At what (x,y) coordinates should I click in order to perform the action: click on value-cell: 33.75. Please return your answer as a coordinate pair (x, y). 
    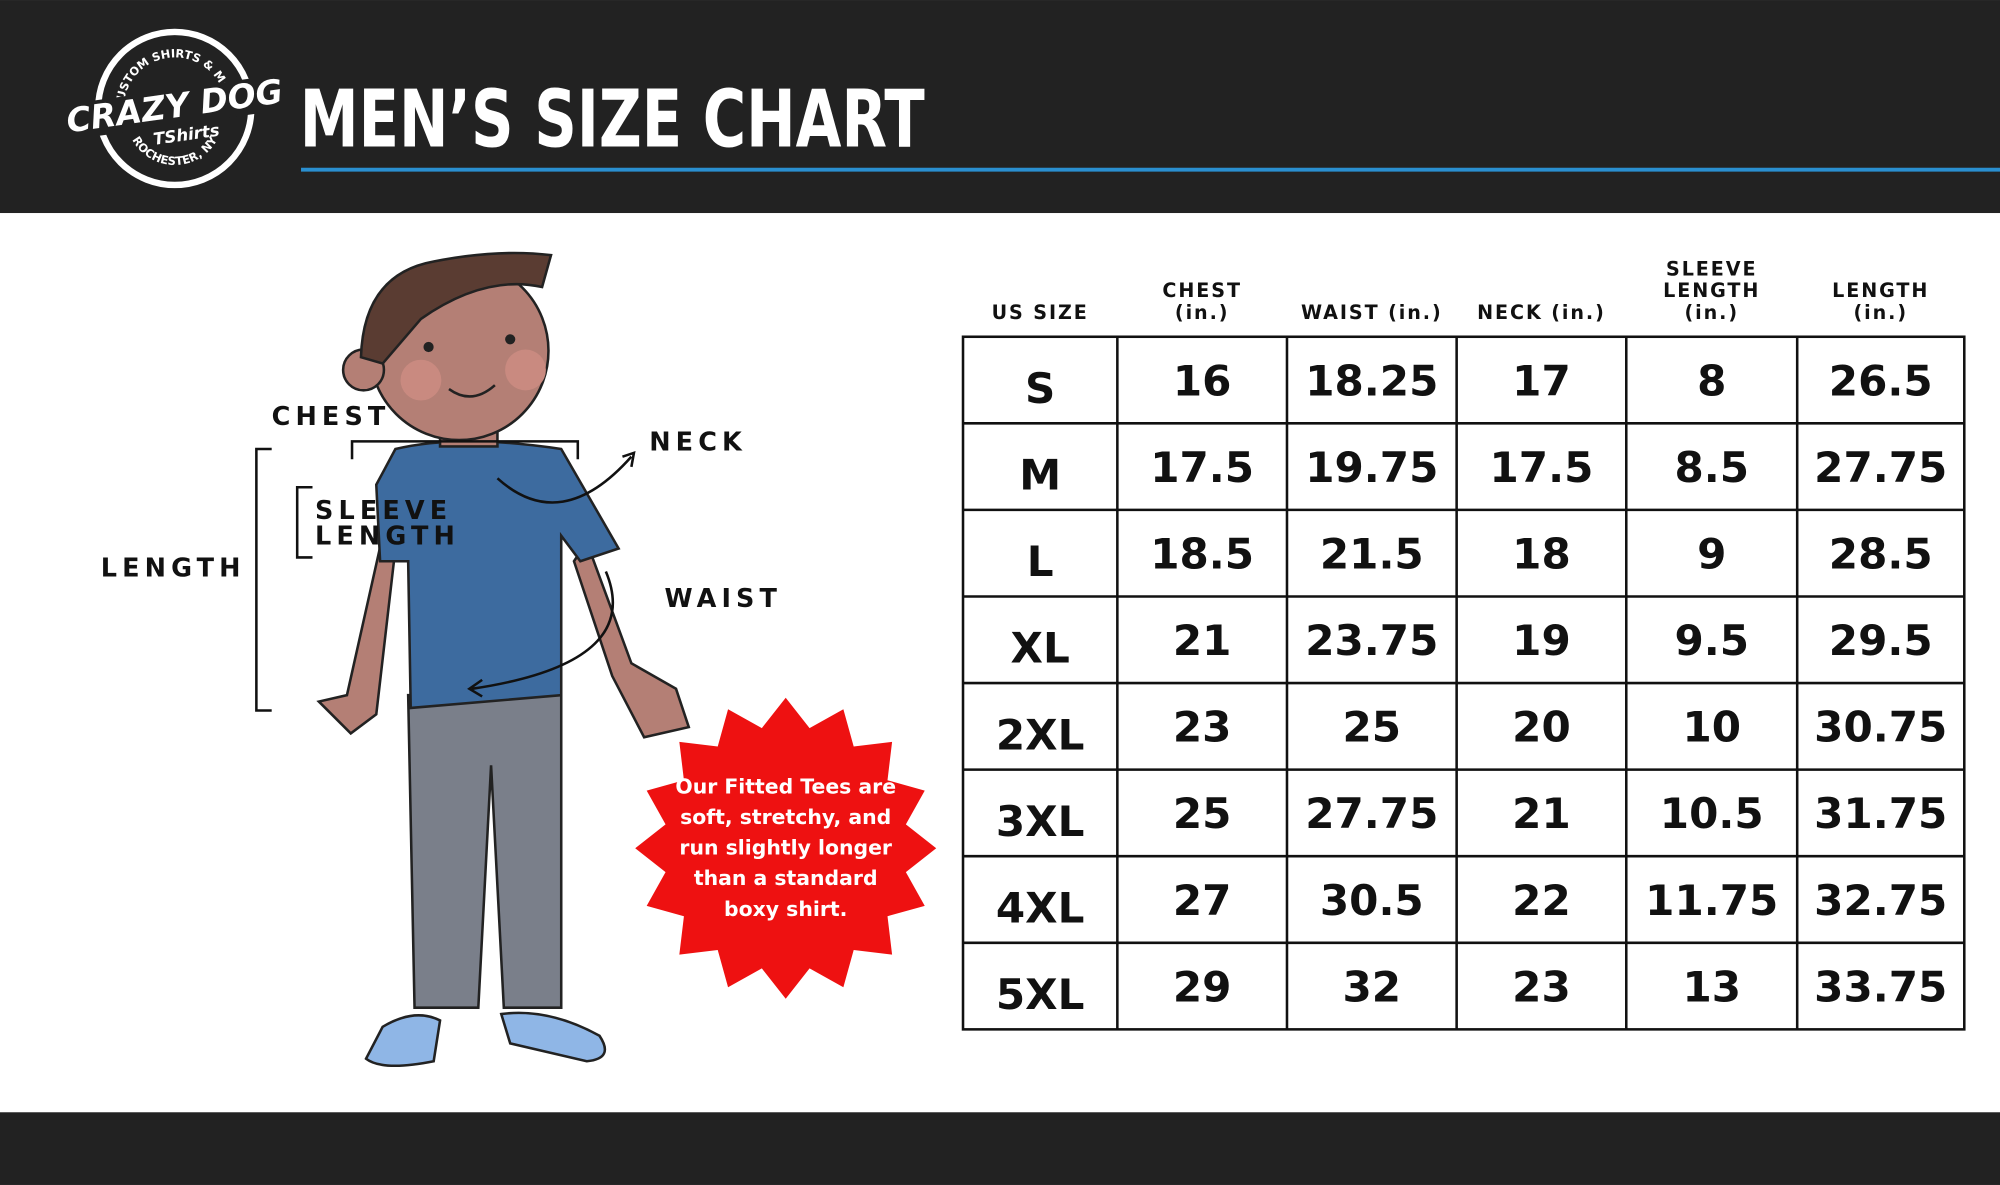
    Looking at the image, I should click on (1880, 986).